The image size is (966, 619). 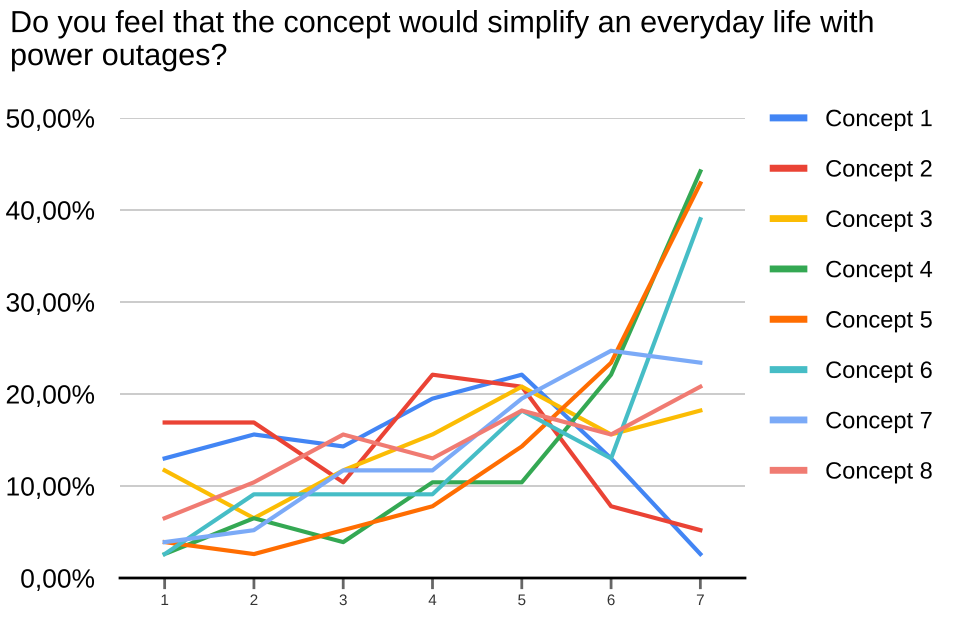 What do you see at coordinates (522, 600) in the screenshot?
I see `x-tick-label: 5` at bounding box center [522, 600].